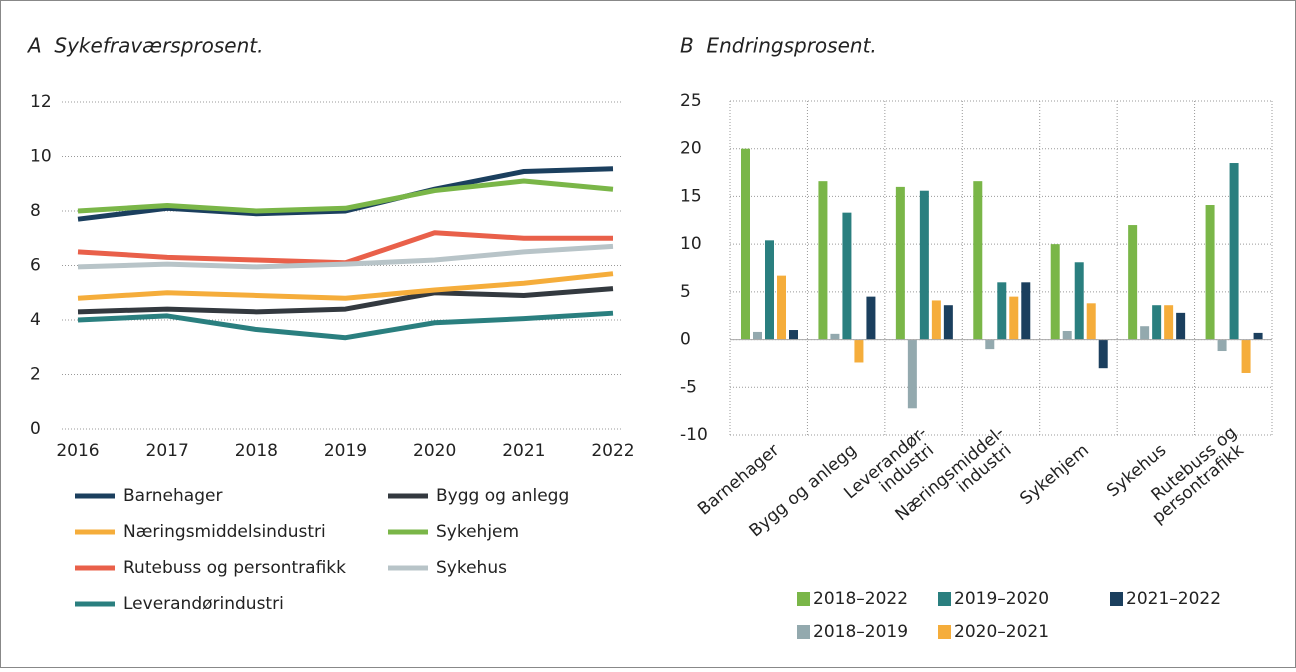  I want to click on legend-label: 2018–2019, so click(860, 632).